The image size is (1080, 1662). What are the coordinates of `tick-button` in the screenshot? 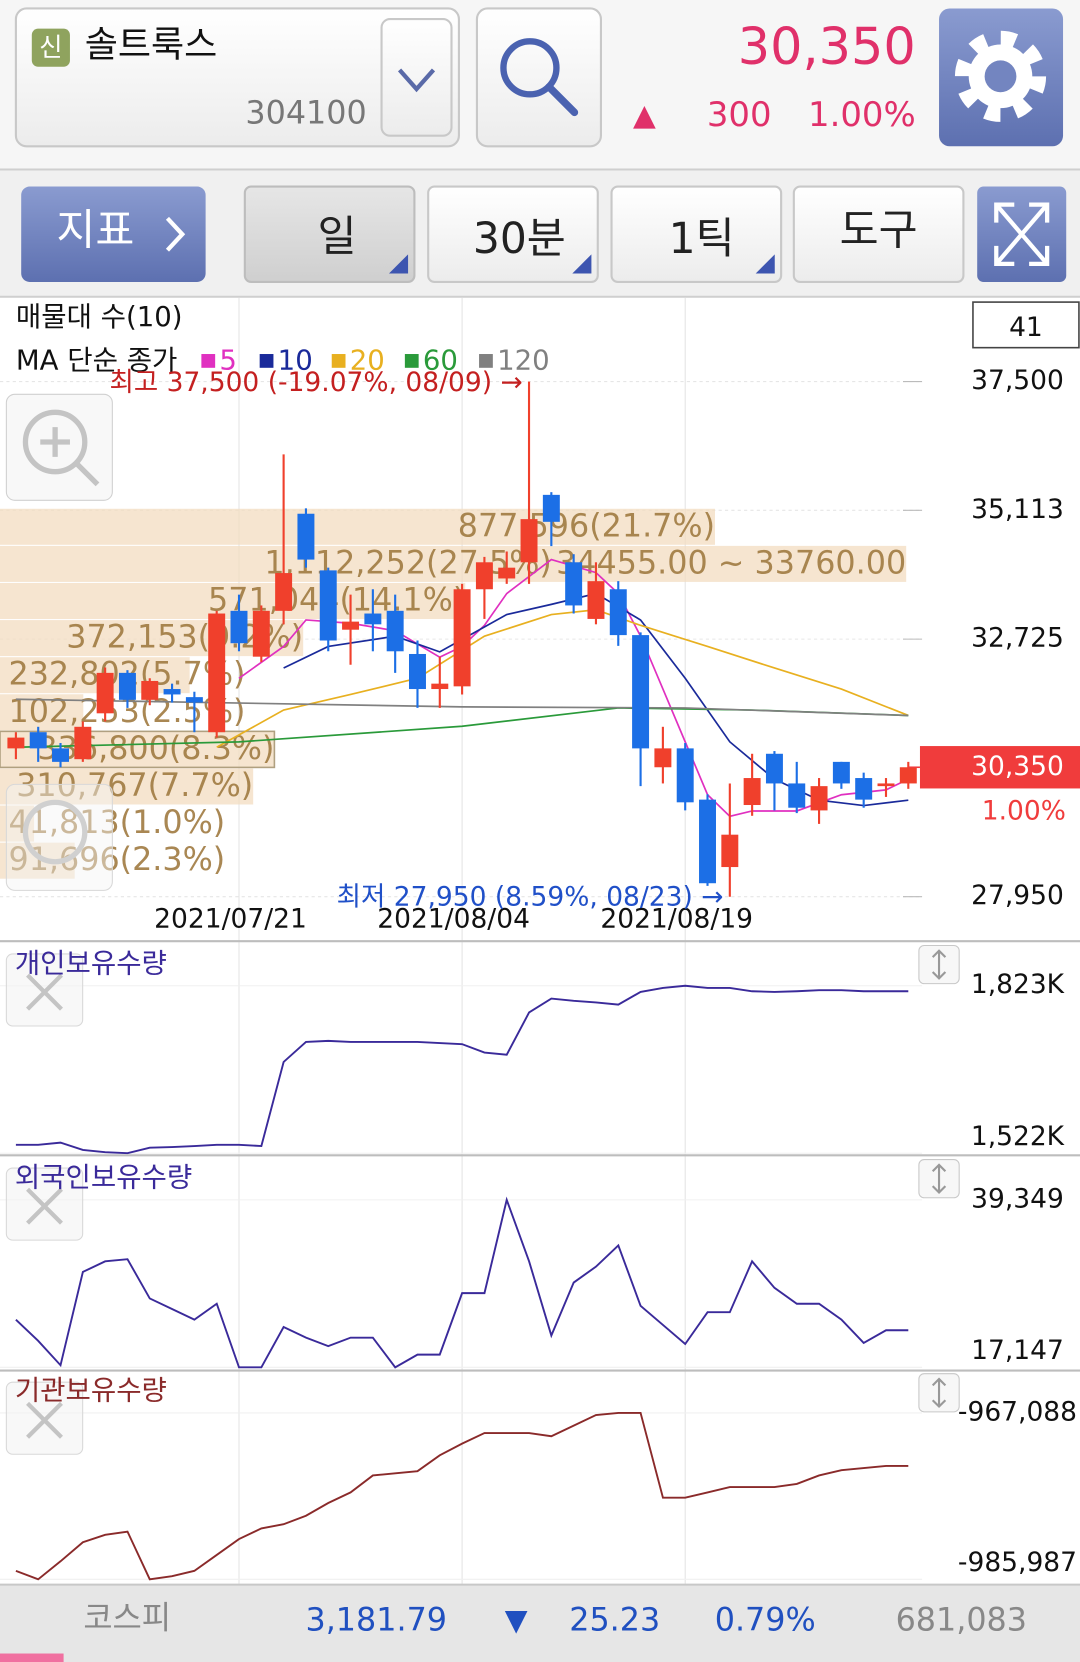 It's located at (696, 234).